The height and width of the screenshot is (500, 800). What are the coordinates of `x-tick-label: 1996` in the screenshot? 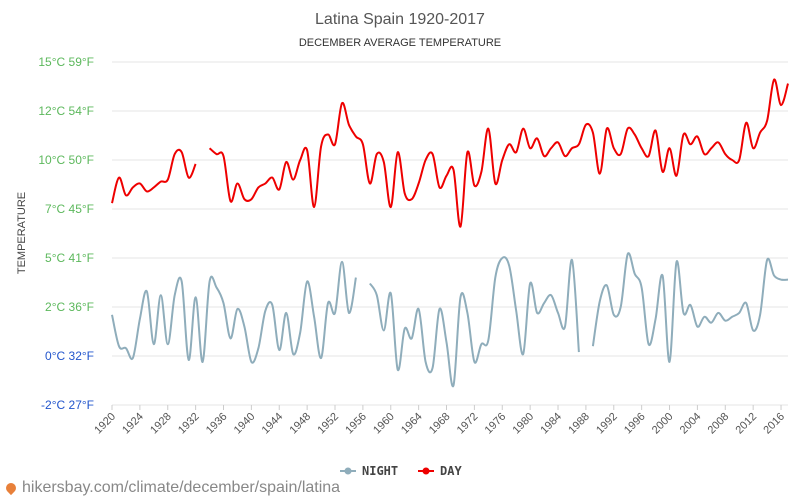 It's located at (635, 424).